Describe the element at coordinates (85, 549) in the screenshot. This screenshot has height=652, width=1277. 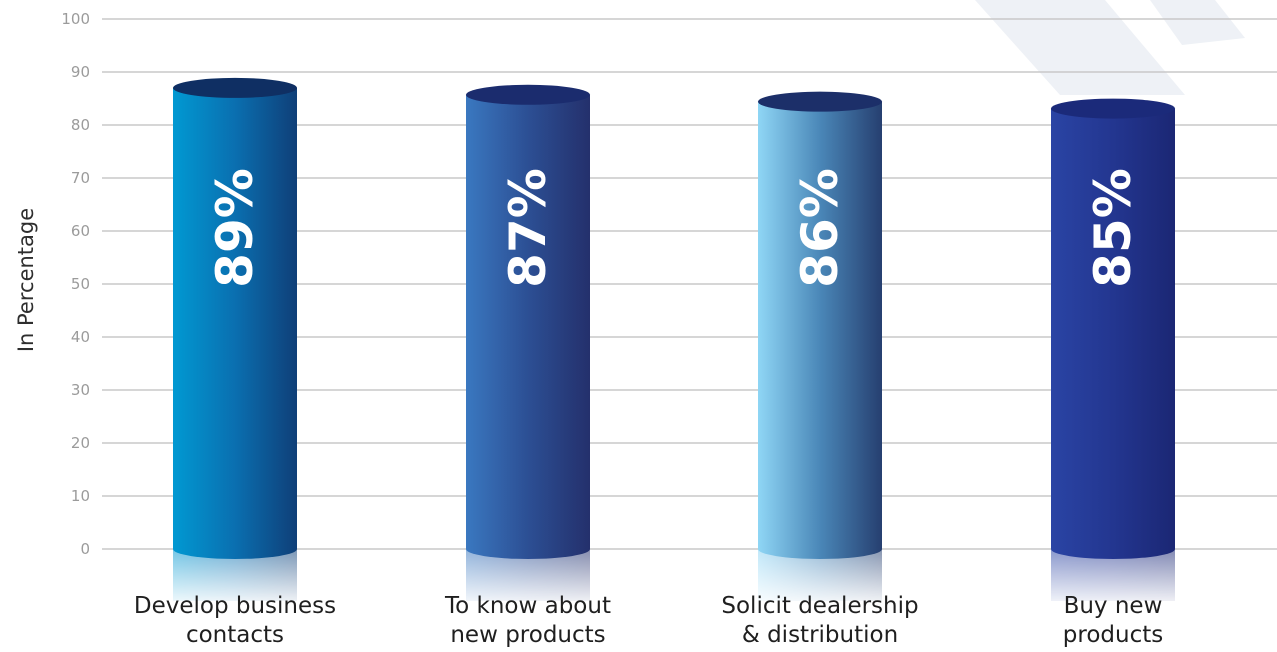
I see `y-tick-label: 0` at that location.